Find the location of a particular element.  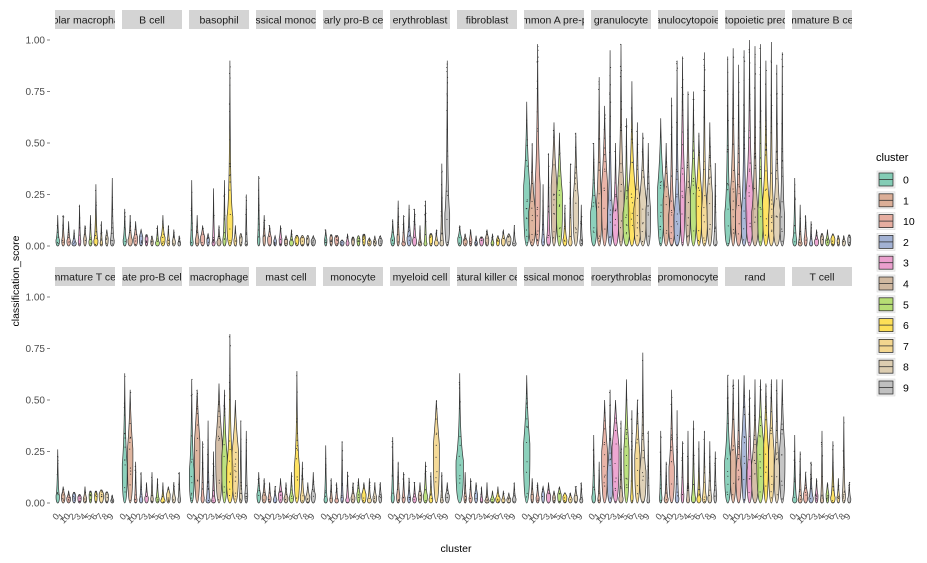

x-tick-label: 5 is located at coordinates (825, 516).